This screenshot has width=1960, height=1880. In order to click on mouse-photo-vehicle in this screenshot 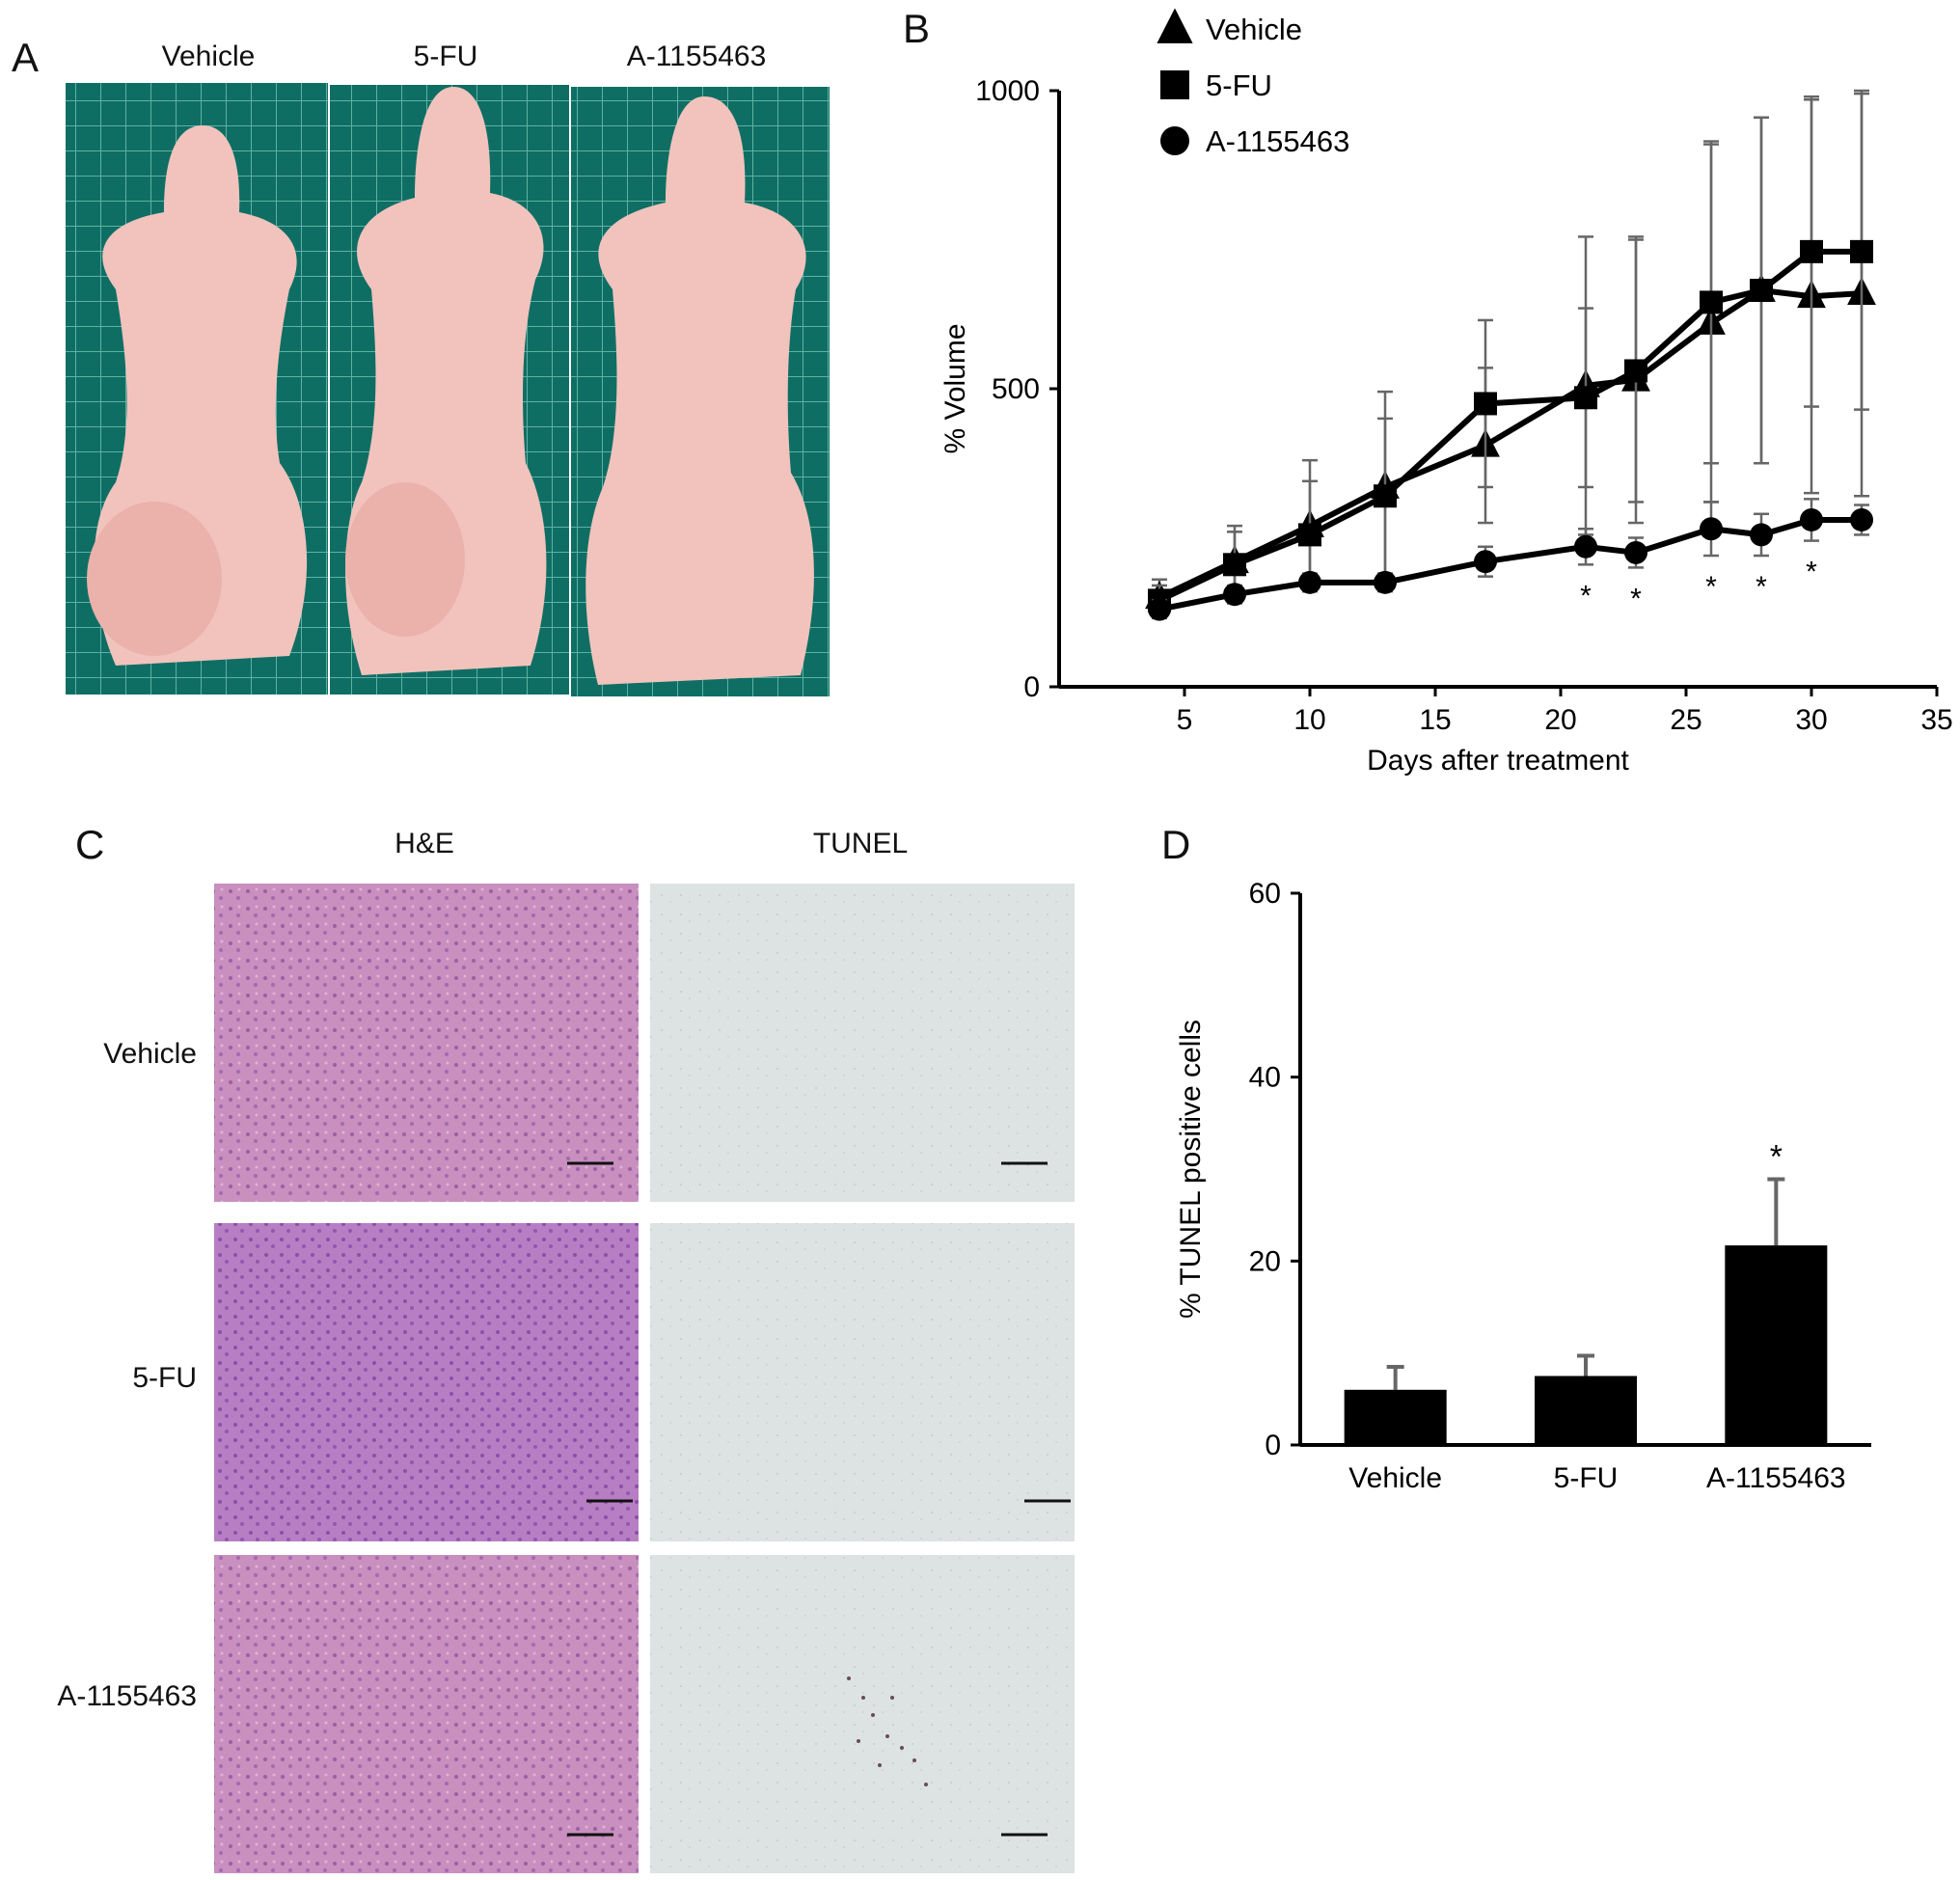, I will do `click(197, 389)`.